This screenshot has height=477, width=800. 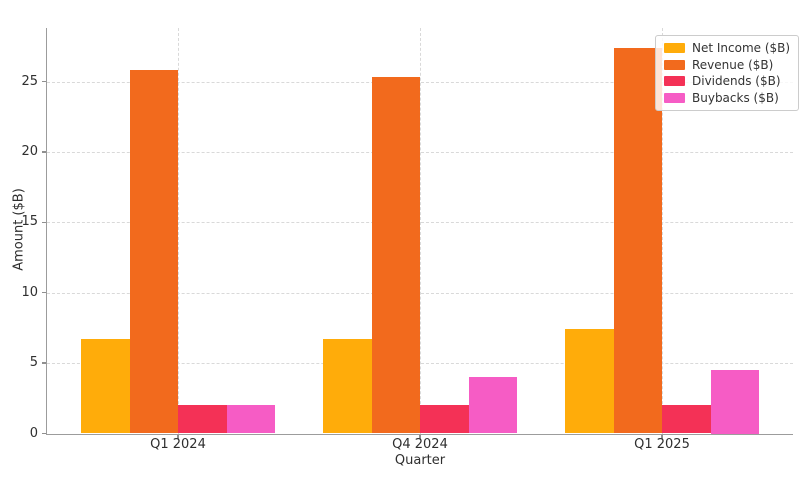 What do you see at coordinates (735, 97) in the screenshot?
I see `legend-label: Buybacks ($B)` at bounding box center [735, 97].